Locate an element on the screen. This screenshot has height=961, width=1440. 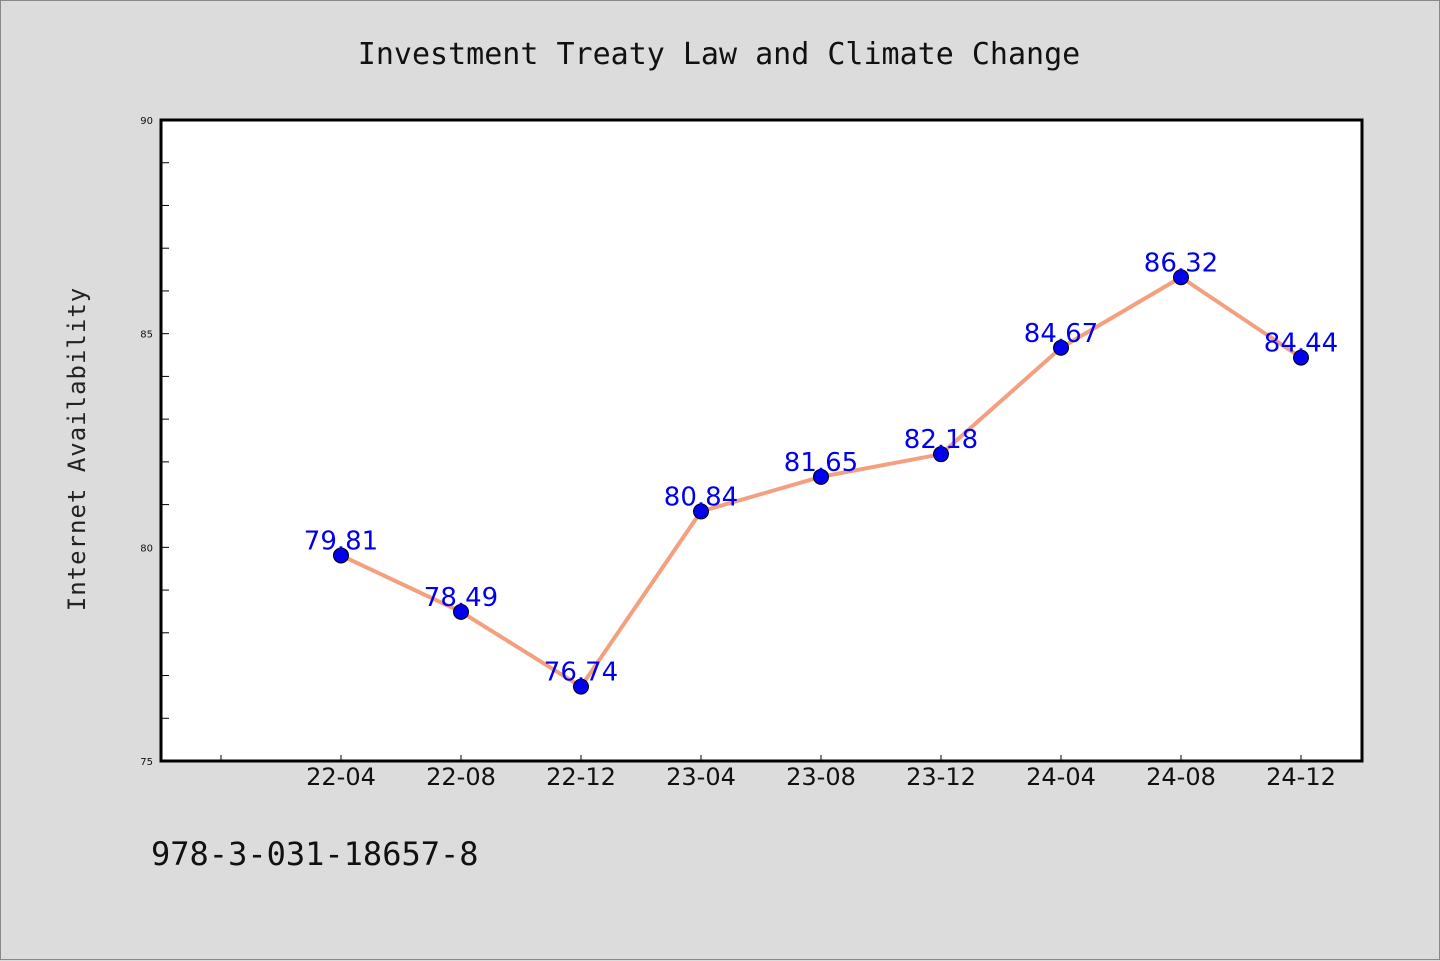
x-tick-label: 22-12 is located at coordinates (581, 777).